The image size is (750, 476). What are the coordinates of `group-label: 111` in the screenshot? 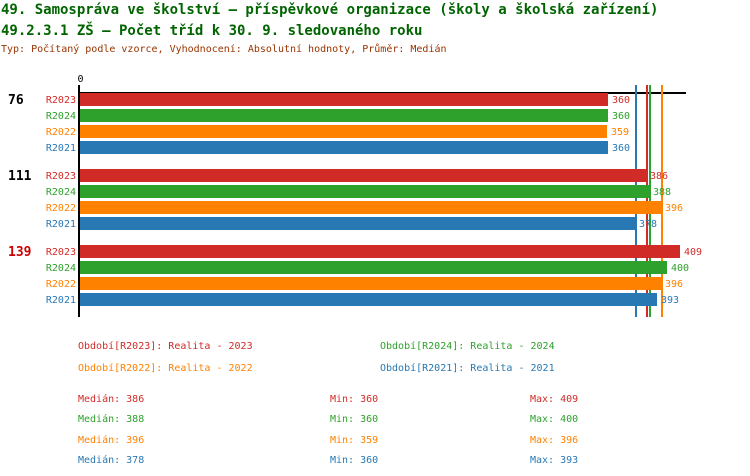 It's located at (20, 176).